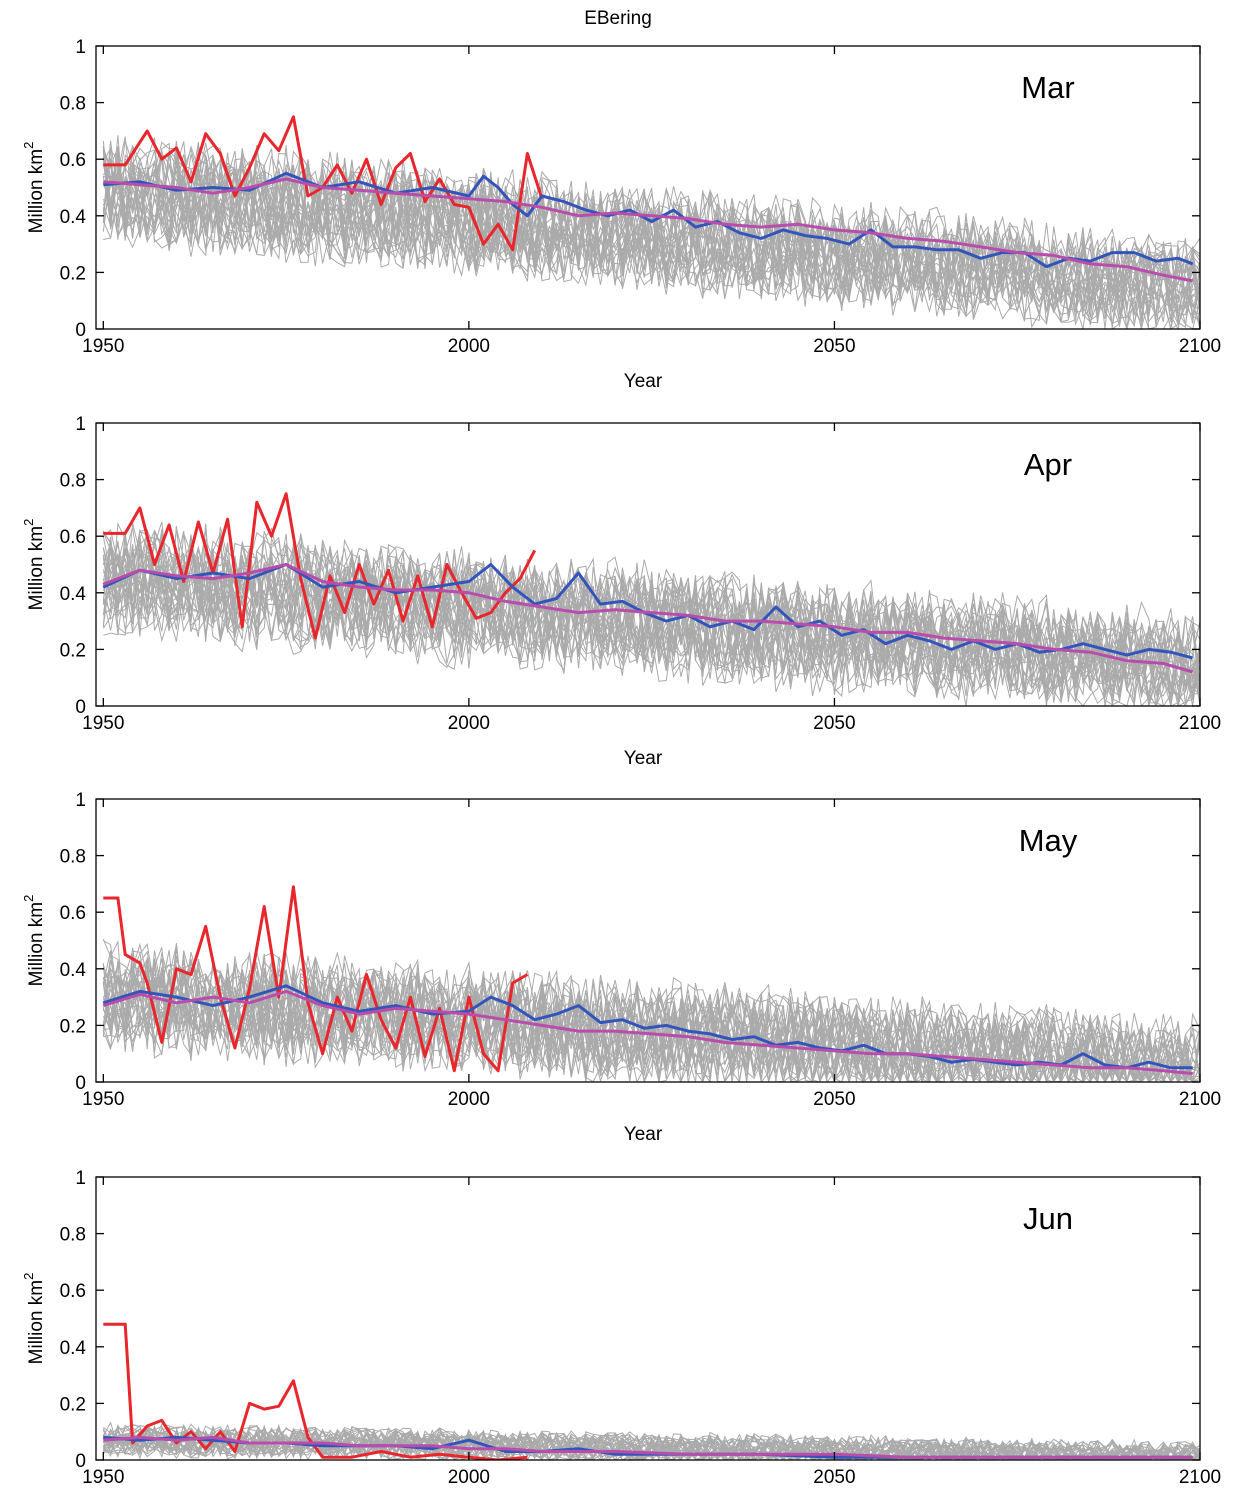 The height and width of the screenshot is (1489, 1236). I want to click on panel-label: May, so click(1048, 840).